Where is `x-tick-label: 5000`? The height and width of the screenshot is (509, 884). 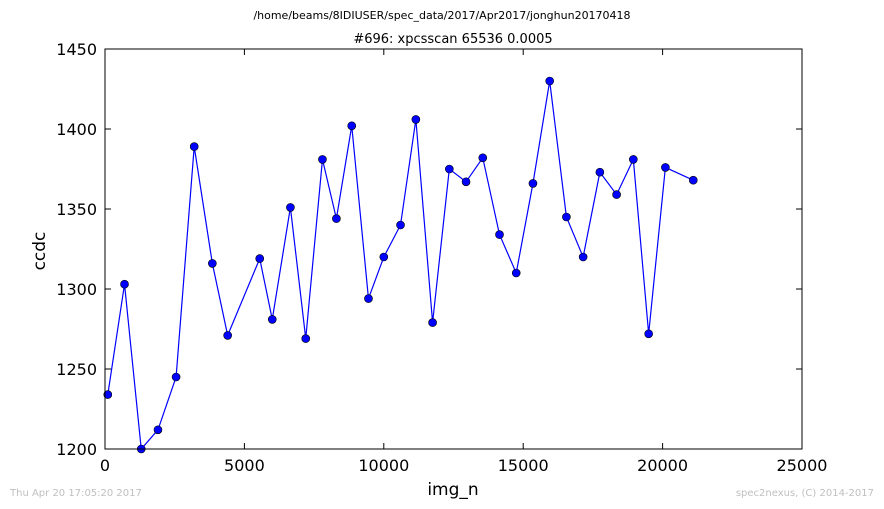
x-tick-label: 5000 is located at coordinates (244, 465).